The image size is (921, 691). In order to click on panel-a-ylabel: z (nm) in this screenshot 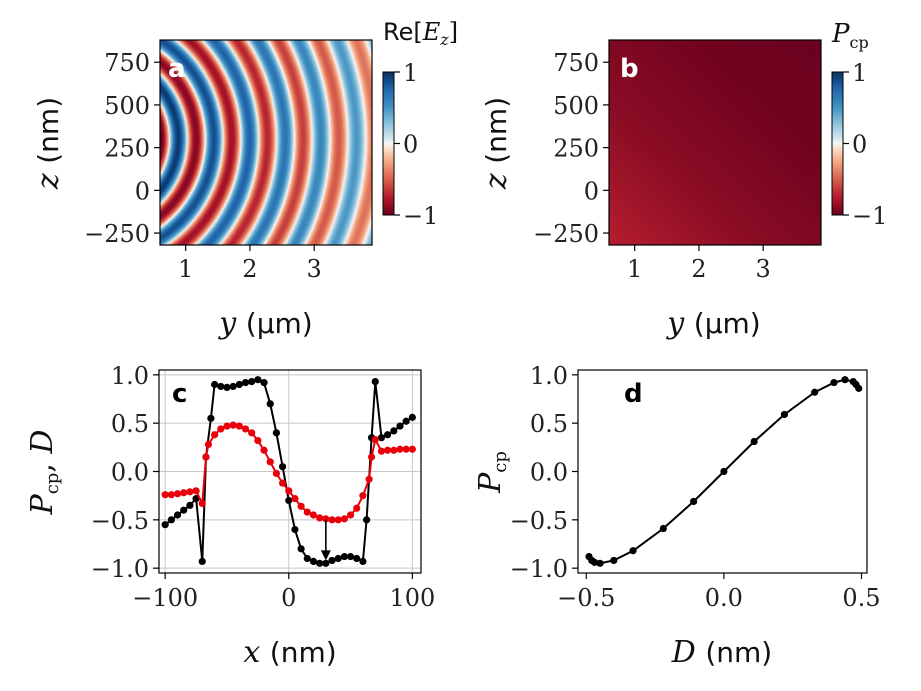, I will do `click(48, 143)`.